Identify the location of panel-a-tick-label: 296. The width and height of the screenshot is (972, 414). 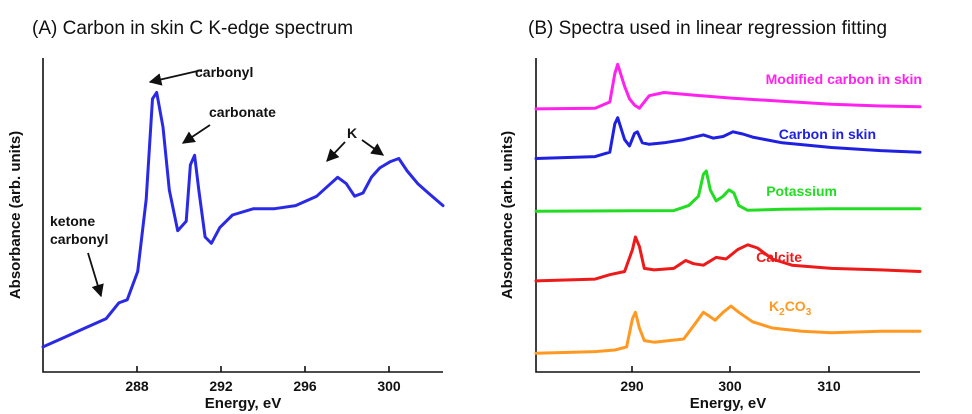
(305, 386).